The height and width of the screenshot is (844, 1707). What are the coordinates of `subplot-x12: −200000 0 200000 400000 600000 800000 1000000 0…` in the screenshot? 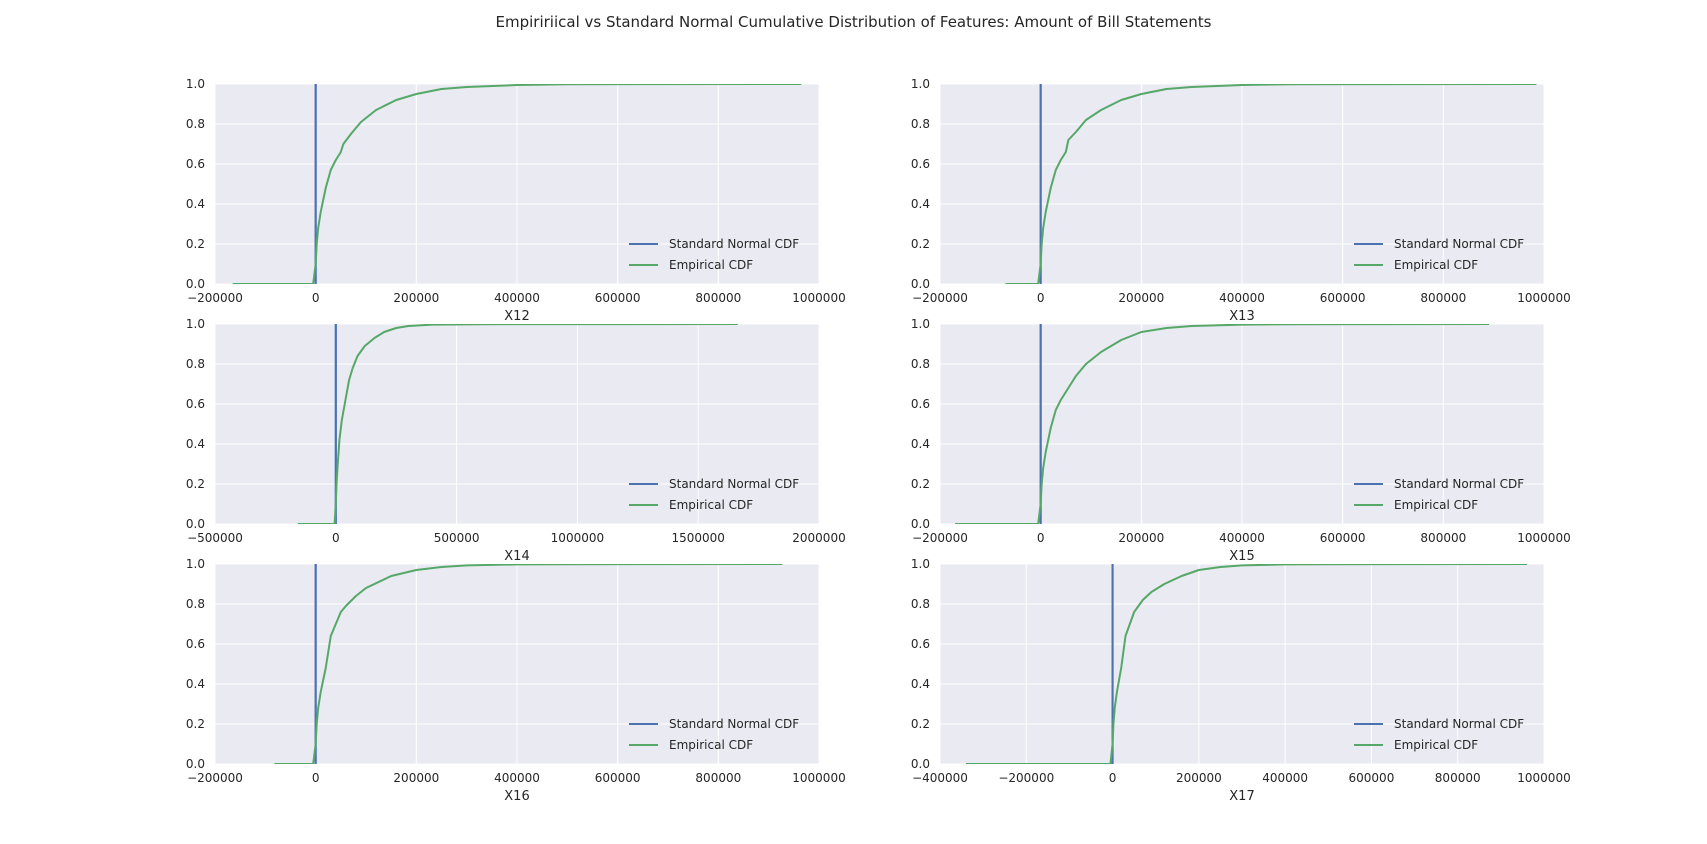 It's located at (516, 200).